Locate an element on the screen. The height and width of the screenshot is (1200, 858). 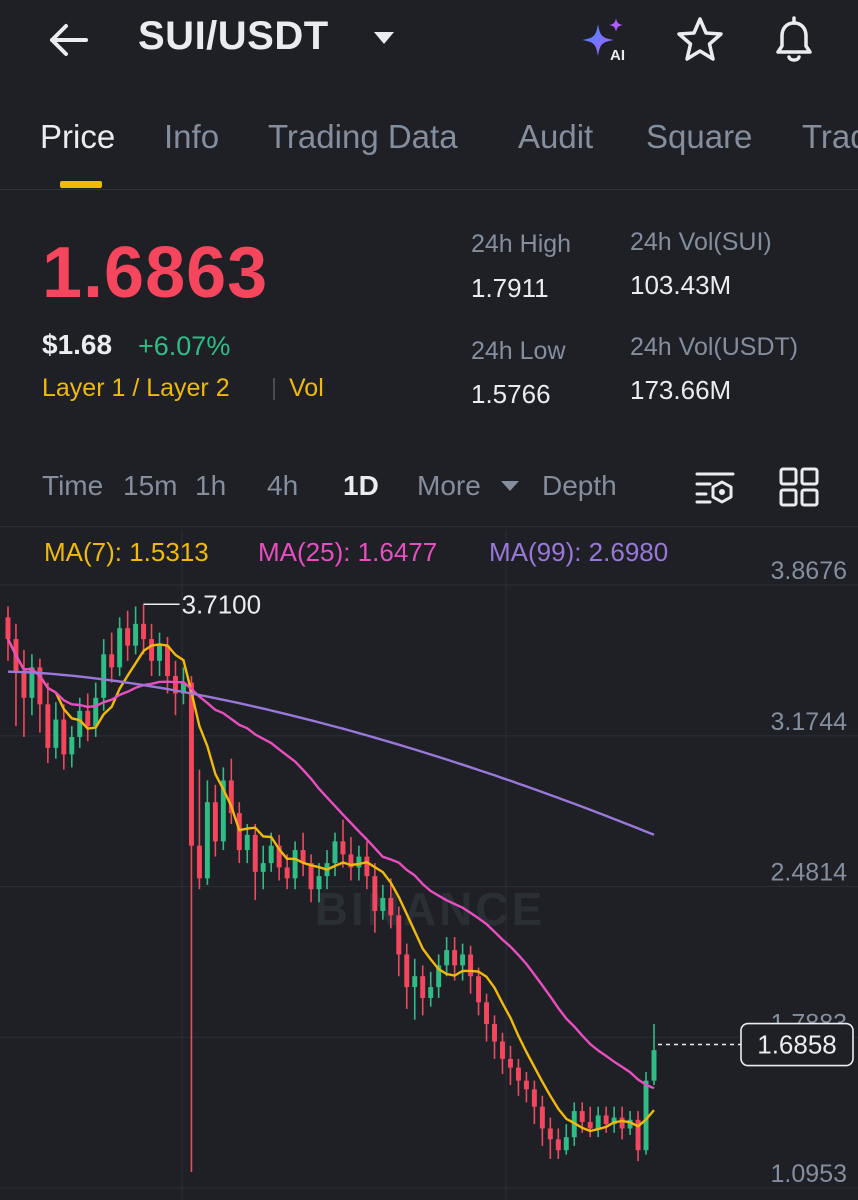
y-tick-label: 3.8676 is located at coordinates (809, 571).